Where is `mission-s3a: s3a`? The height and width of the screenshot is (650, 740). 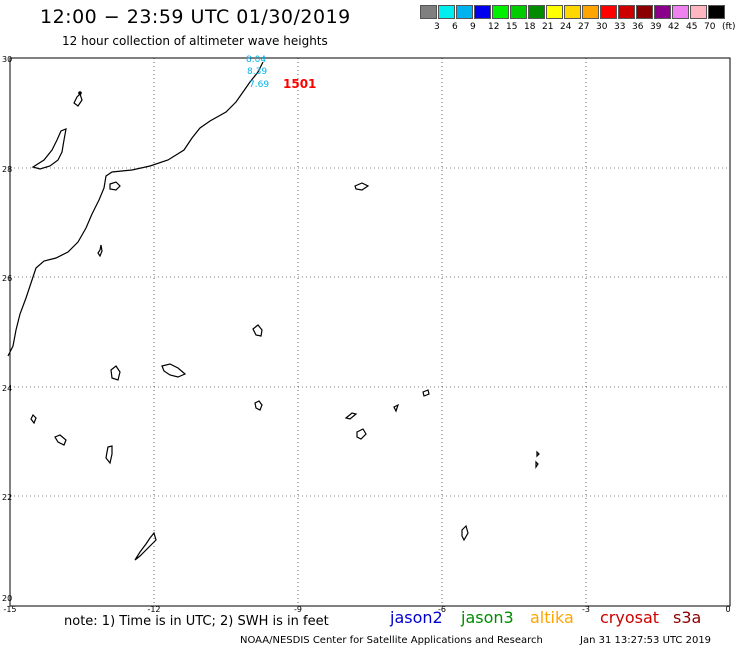 mission-s3a: s3a is located at coordinates (687, 617).